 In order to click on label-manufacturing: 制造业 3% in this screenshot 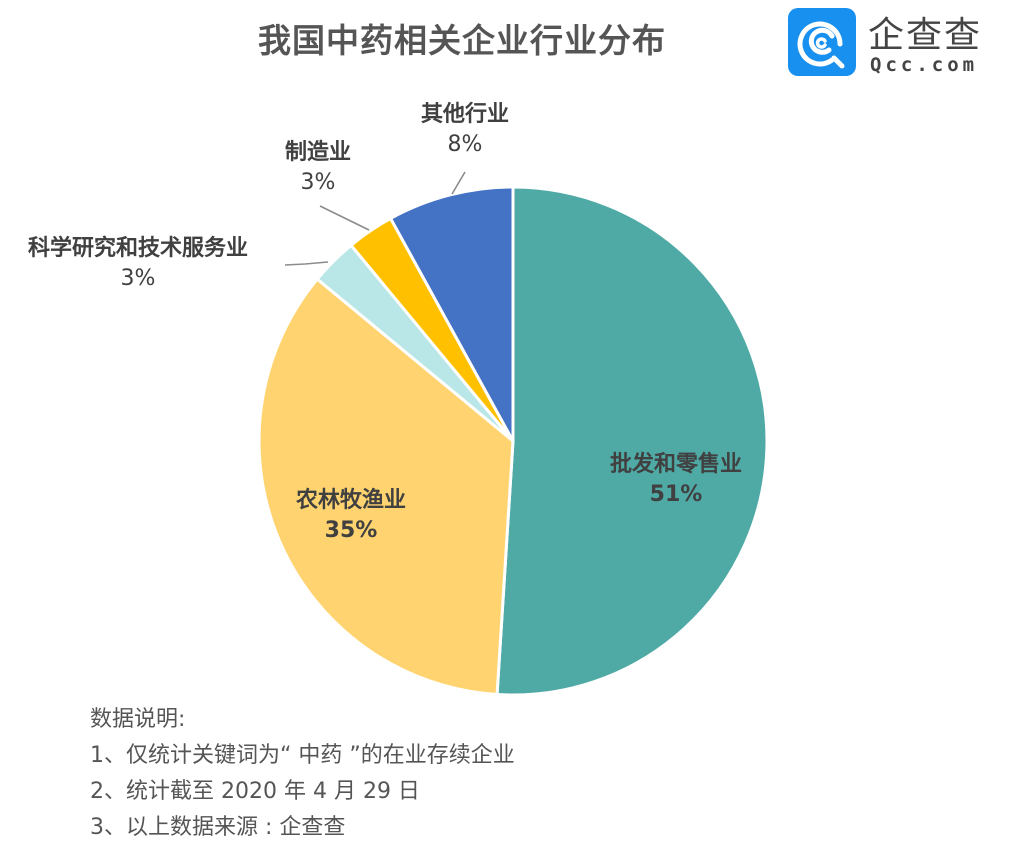, I will do `click(318, 168)`.